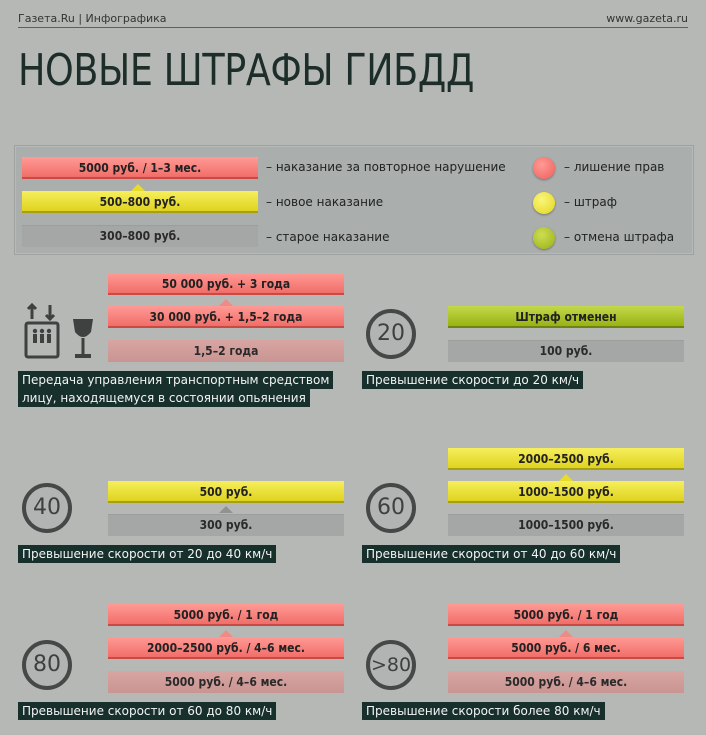  What do you see at coordinates (386, 167) in the screenshot?
I see `legend-red-text: – наказание за повторное нарушение` at bounding box center [386, 167].